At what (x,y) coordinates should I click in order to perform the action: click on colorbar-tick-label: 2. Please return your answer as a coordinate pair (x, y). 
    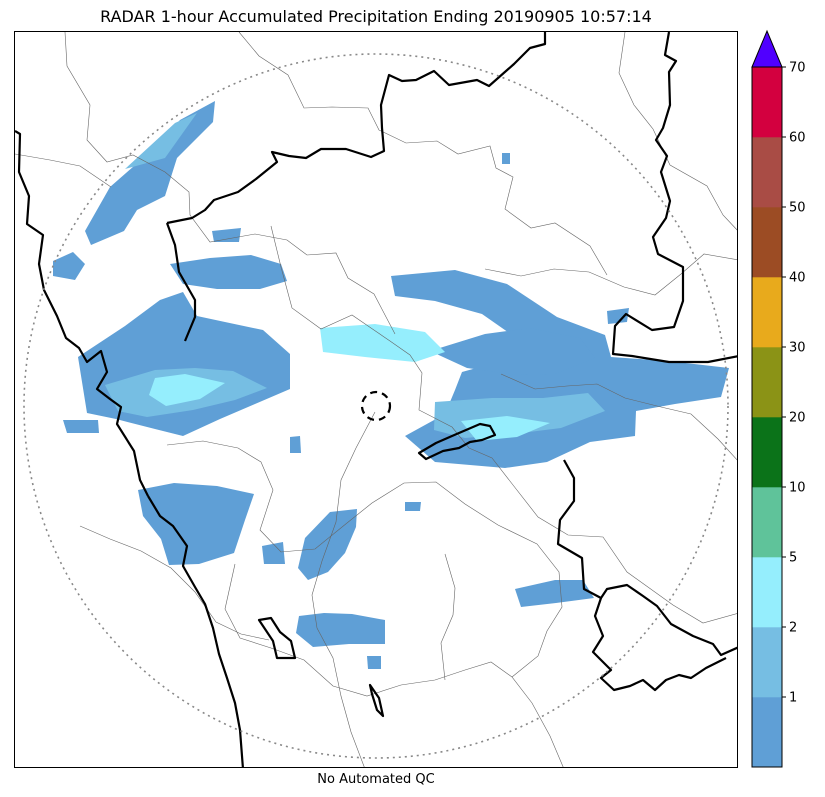
    Looking at the image, I should click on (793, 628).